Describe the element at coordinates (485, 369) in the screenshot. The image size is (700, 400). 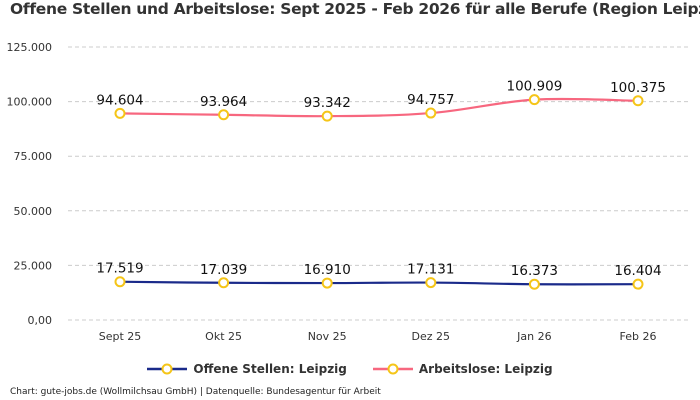
I see `legend-label: Arbeitslose: Leipzig` at that location.